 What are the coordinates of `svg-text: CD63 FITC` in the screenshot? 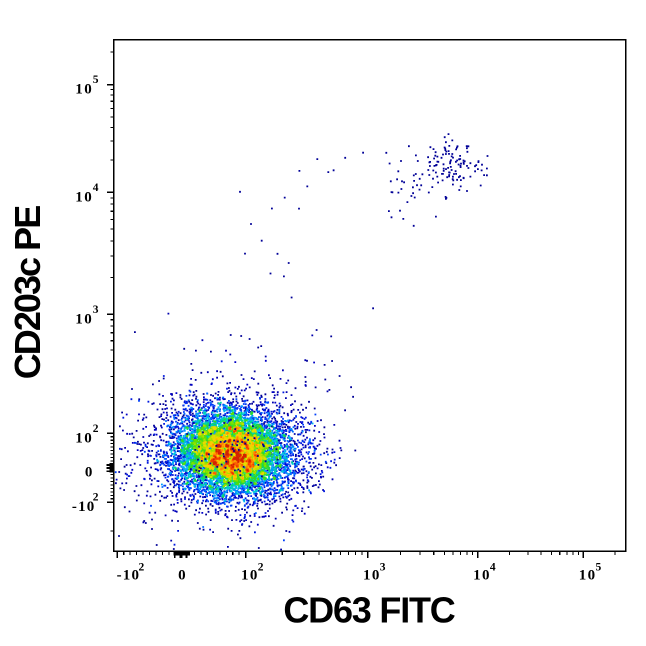 It's located at (369, 610).